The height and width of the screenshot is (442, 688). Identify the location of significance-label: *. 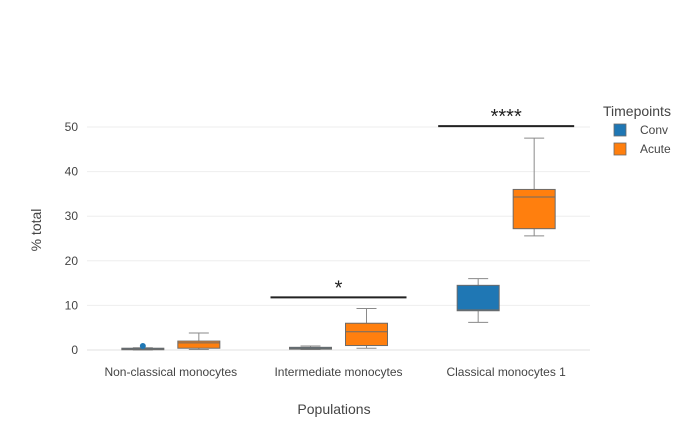
(339, 288).